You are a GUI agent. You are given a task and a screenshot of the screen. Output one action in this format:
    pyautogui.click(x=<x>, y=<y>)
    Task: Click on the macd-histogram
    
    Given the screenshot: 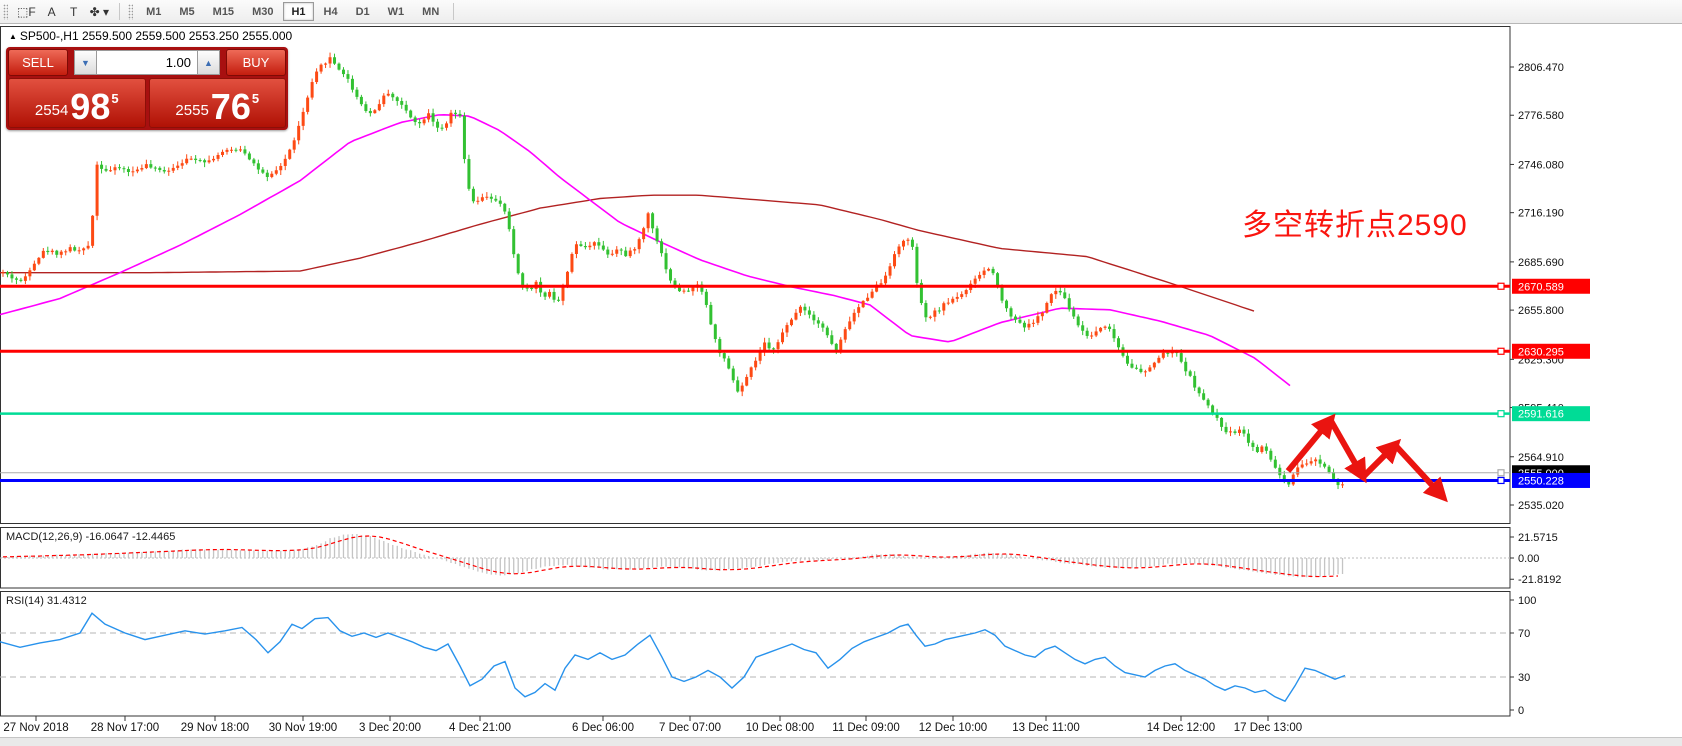 What is the action you would take?
    pyautogui.click(x=673, y=555)
    